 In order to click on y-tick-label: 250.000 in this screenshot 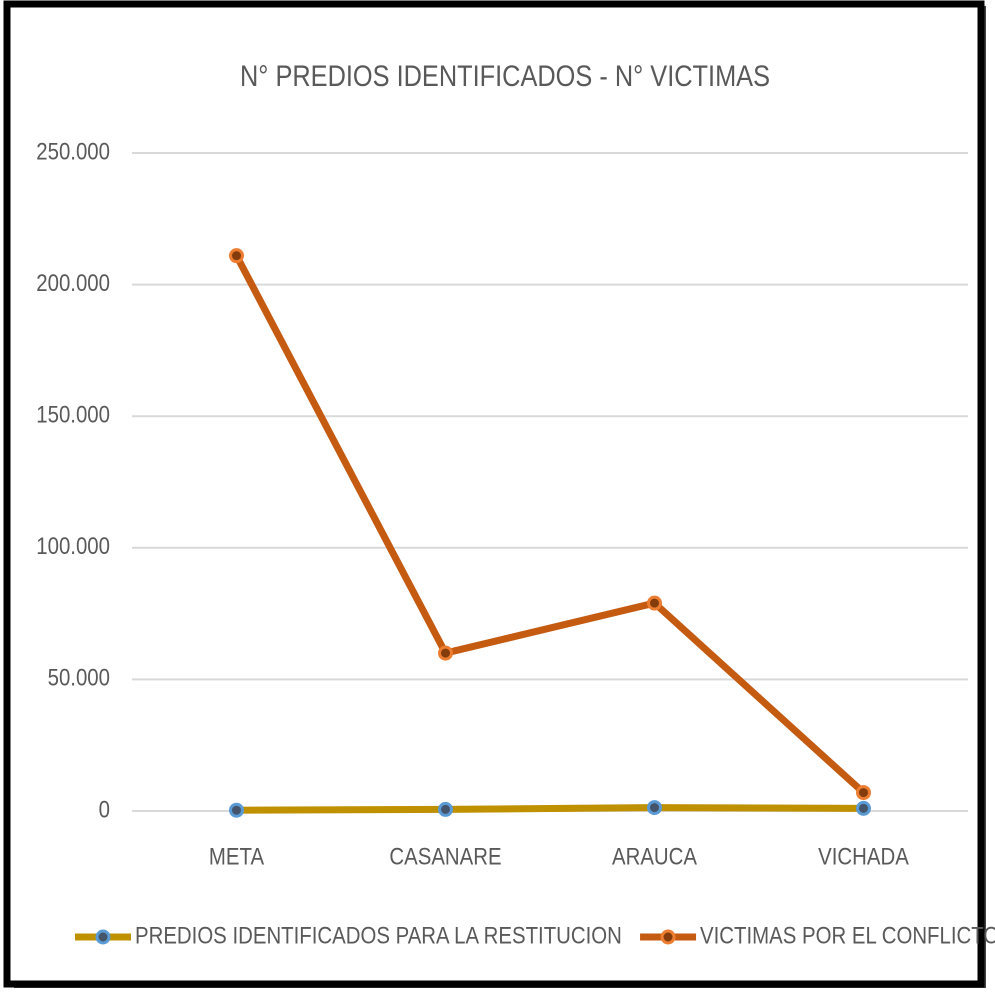, I will do `click(73, 151)`.